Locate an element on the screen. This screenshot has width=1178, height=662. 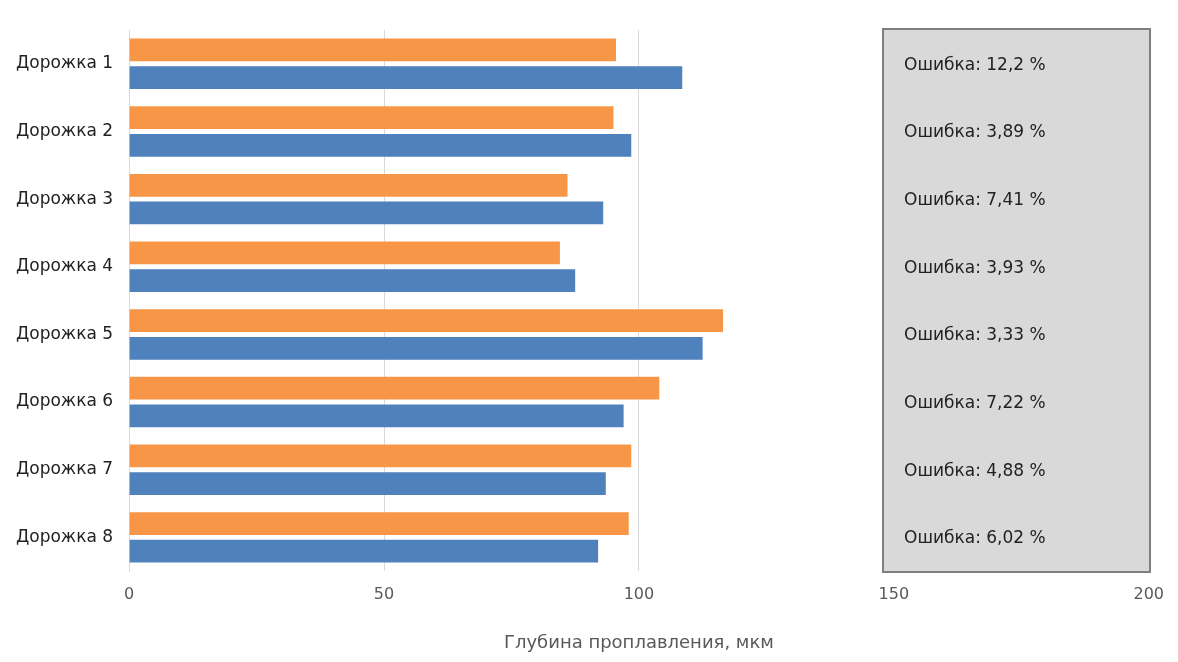
annotation: Ошибка: 6,02 % is located at coordinates (975, 537).